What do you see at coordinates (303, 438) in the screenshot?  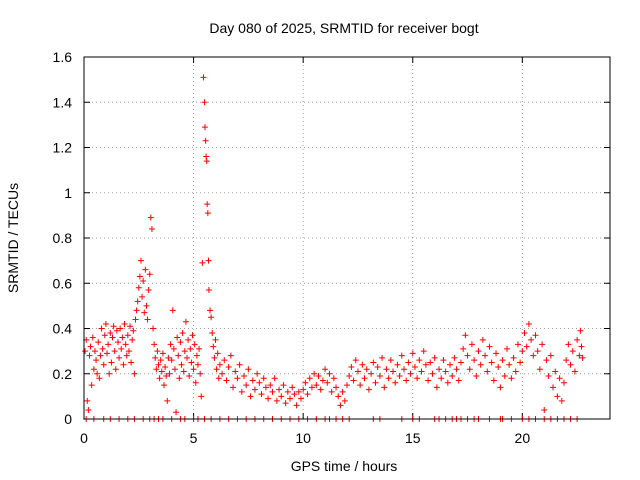 I see `x-tick-label: 10` at bounding box center [303, 438].